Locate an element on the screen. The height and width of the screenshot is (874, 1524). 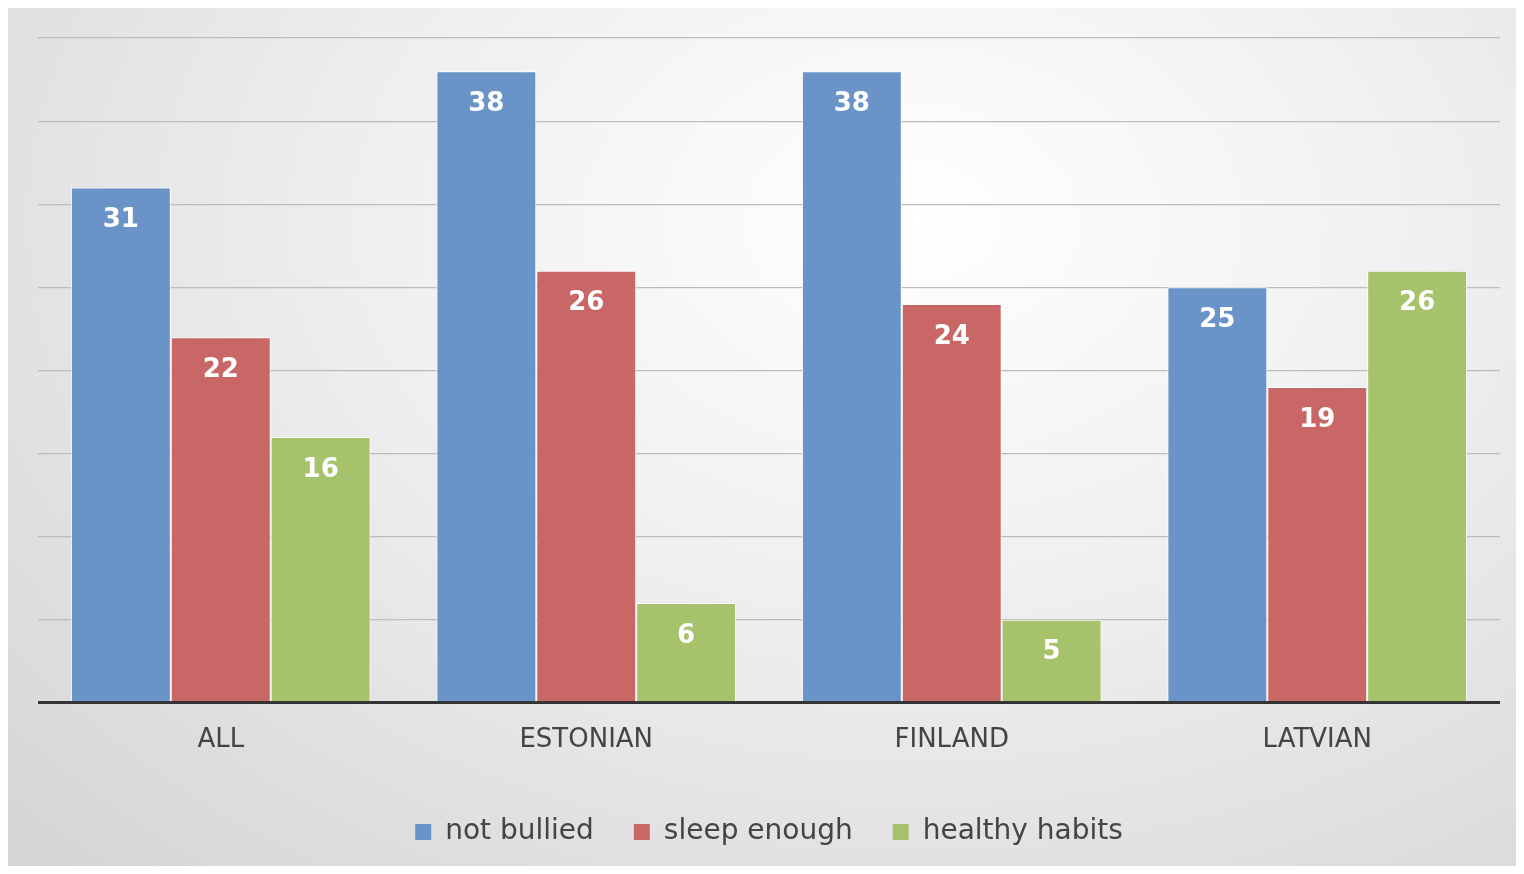
legend-label: sleep enough is located at coordinates (758, 830).